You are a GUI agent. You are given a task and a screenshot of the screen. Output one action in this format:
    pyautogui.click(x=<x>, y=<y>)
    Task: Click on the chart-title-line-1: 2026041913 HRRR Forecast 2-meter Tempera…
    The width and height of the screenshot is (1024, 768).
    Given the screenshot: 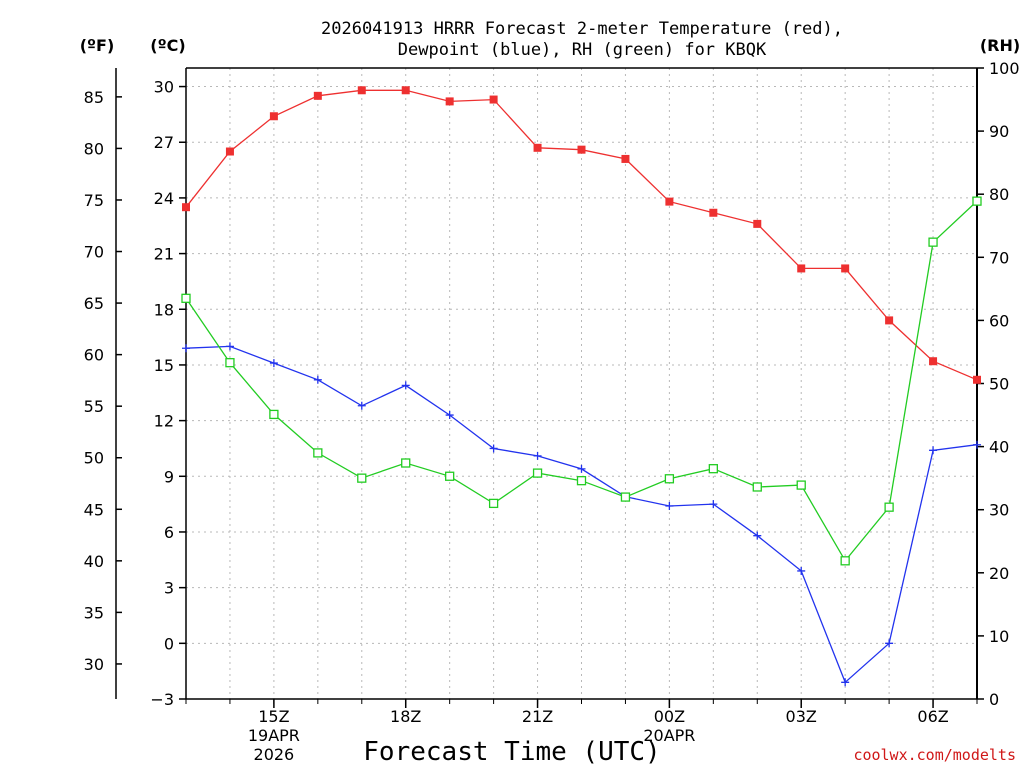 What is the action you would take?
    pyautogui.click(x=582, y=29)
    